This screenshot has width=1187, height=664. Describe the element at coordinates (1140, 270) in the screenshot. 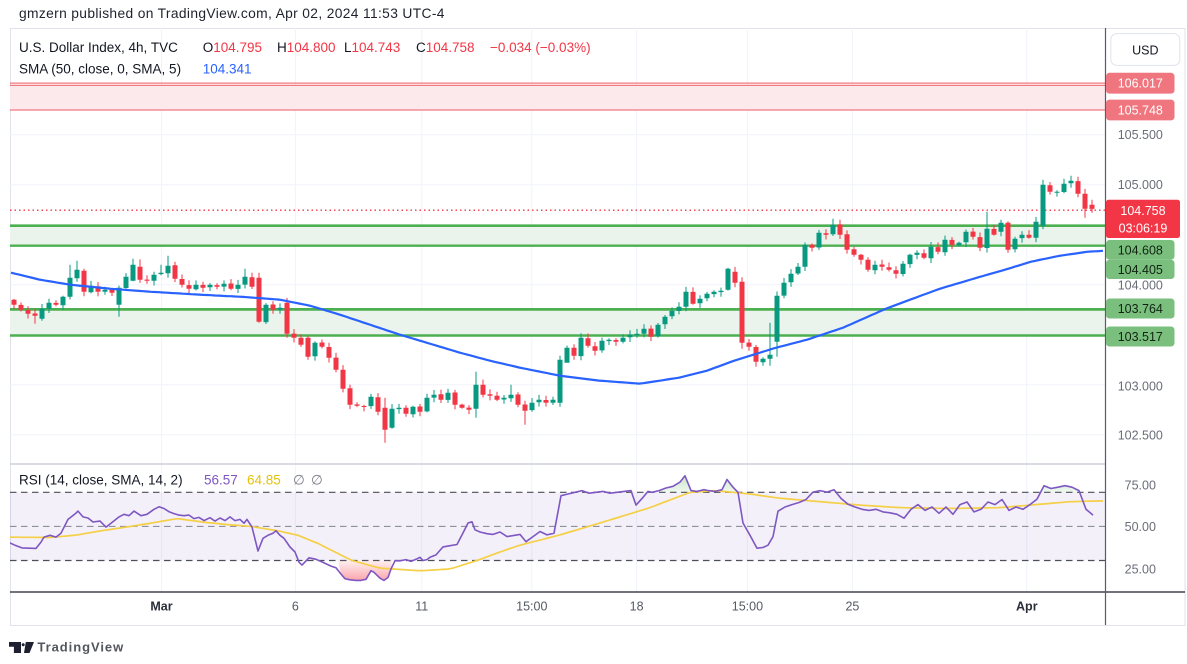

I see `svg-text: 104.405` at that location.